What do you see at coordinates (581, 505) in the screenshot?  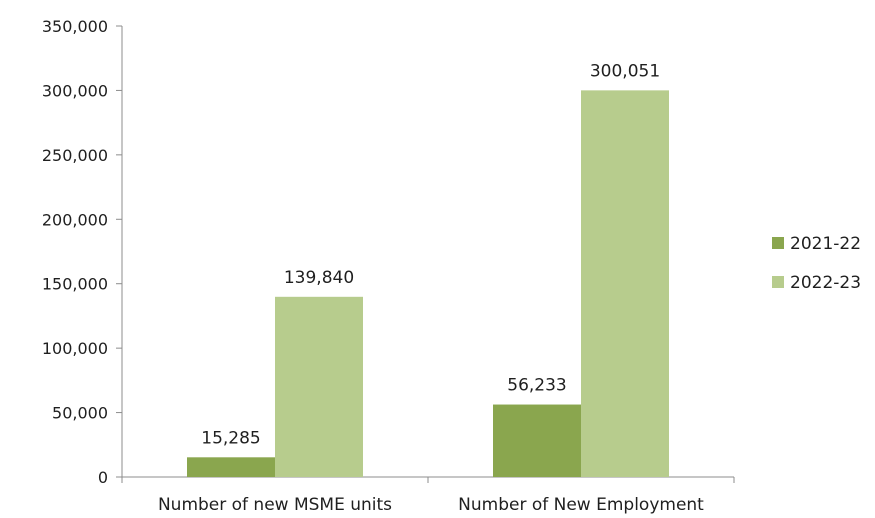 I see `x-category-label: Number of New Employment` at bounding box center [581, 505].